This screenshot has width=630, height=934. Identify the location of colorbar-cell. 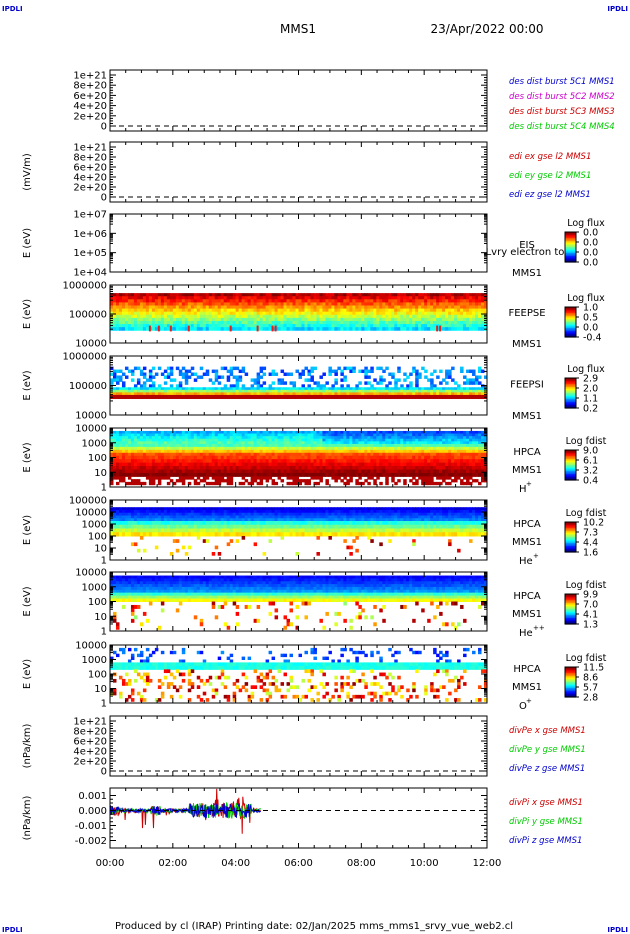
(570, 317).